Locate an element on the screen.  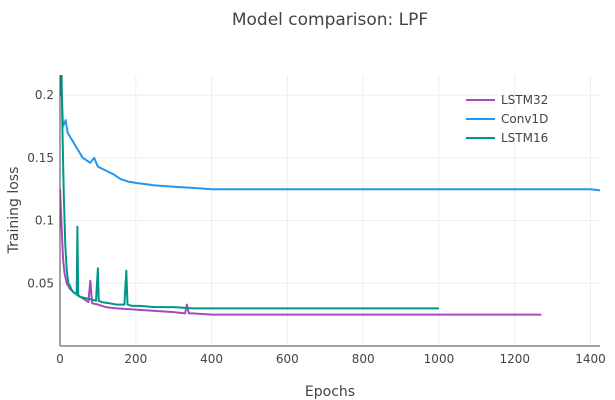
x-axis-ticks: 0 200 400 600 800 1000 1200 1400 is located at coordinates (331, 359).